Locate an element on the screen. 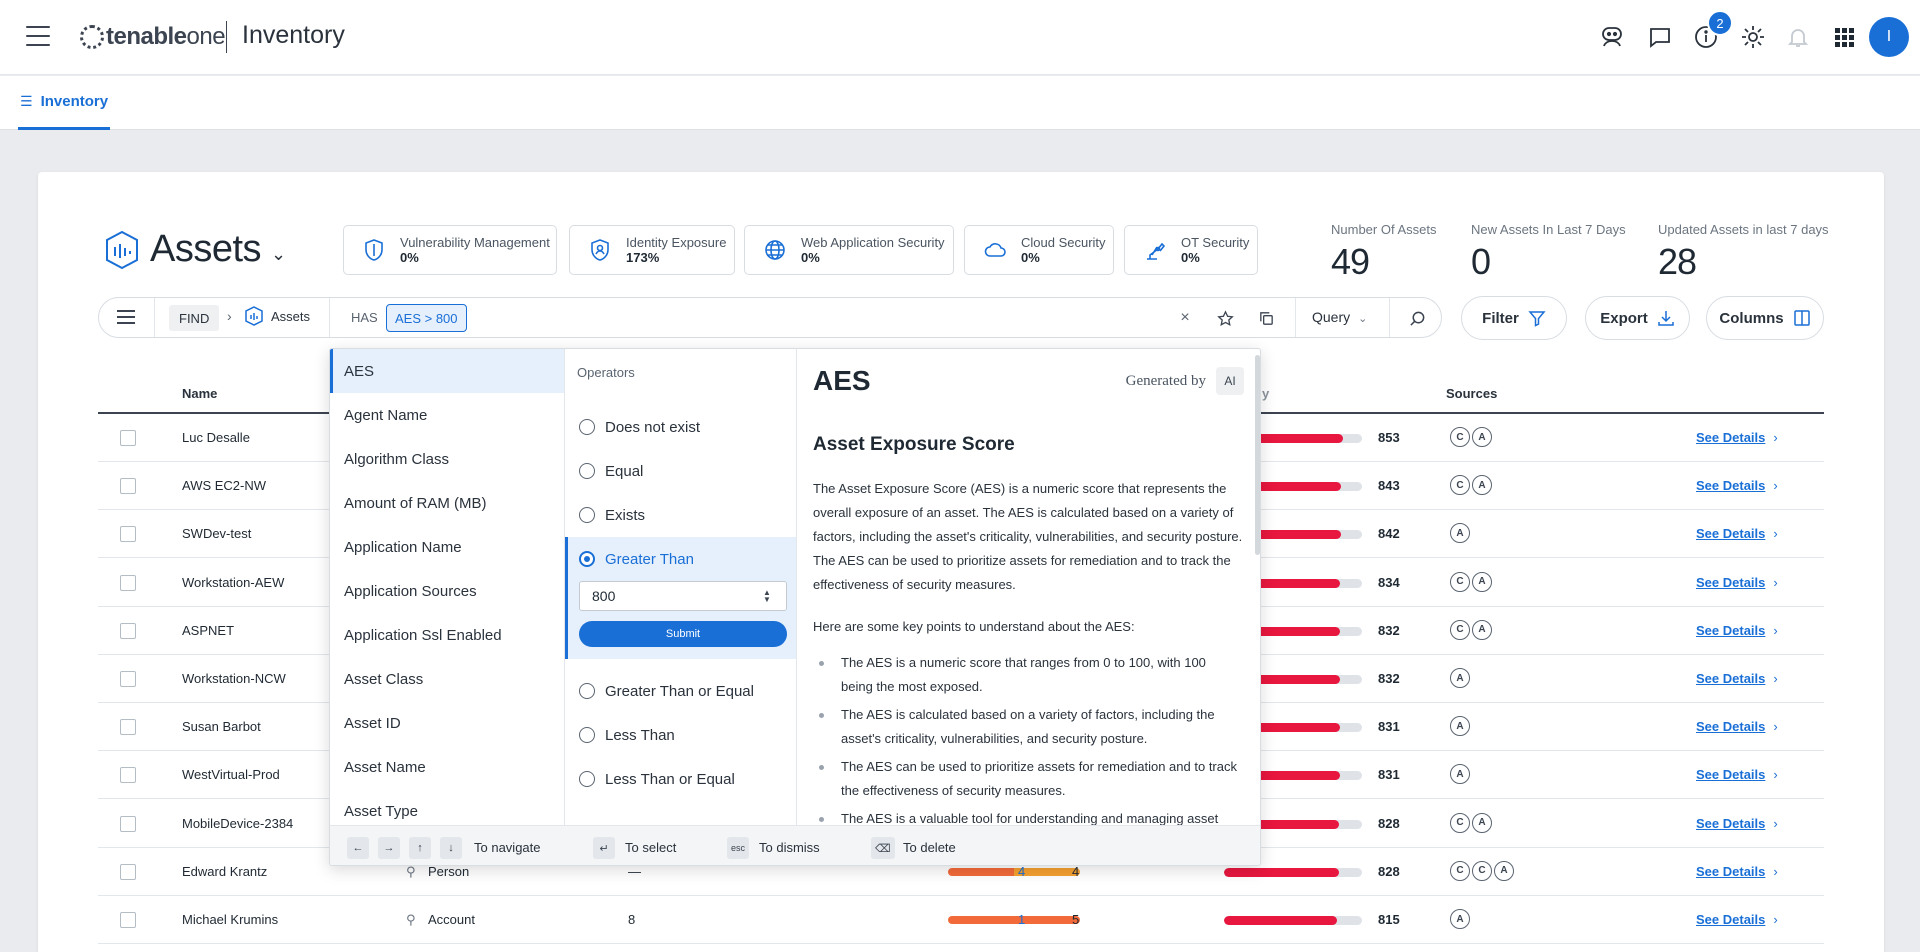  query-mode-select: Query ⌄ is located at coordinates (1339, 317).